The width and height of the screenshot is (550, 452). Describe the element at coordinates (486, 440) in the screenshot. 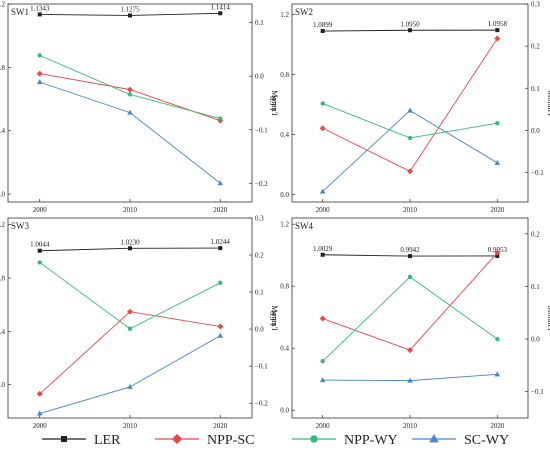

I see `legend-label: SC-WY` at that location.